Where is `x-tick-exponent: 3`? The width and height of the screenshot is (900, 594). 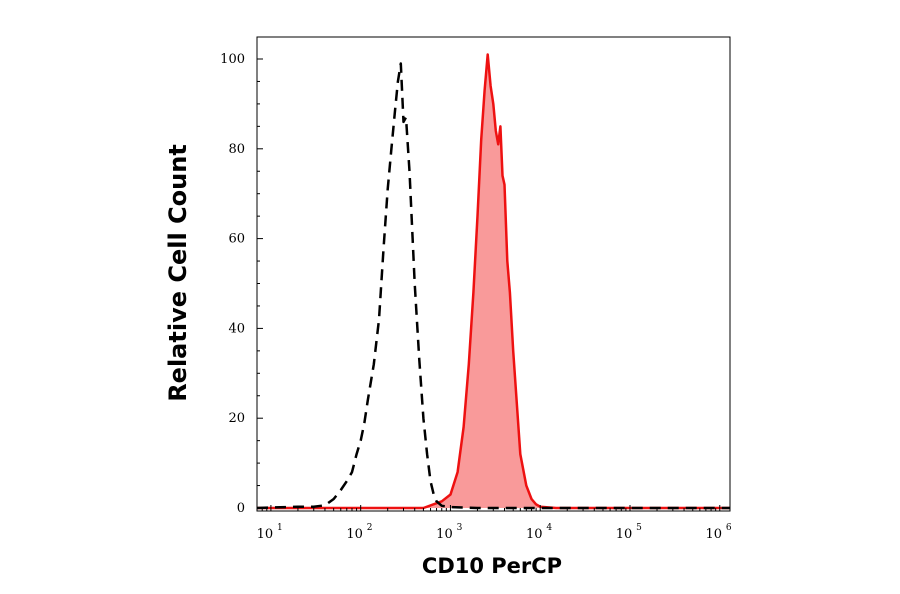 x-tick-exponent: 3 is located at coordinates (460, 528).